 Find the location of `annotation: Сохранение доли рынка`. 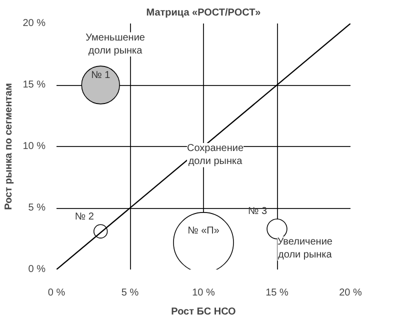

annotation: Сохранение доли рынка is located at coordinates (215, 155).